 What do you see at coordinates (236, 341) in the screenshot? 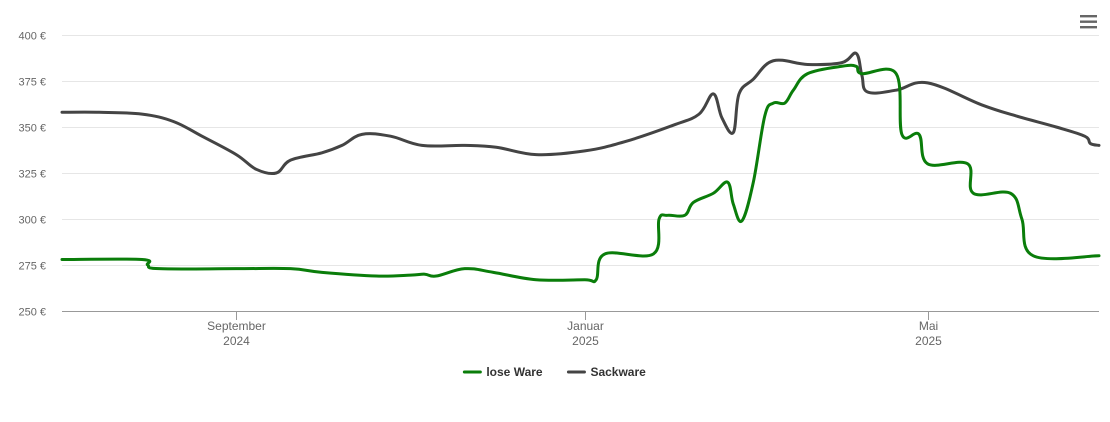
I see `x-tick-year-label: 2024` at bounding box center [236, 341].